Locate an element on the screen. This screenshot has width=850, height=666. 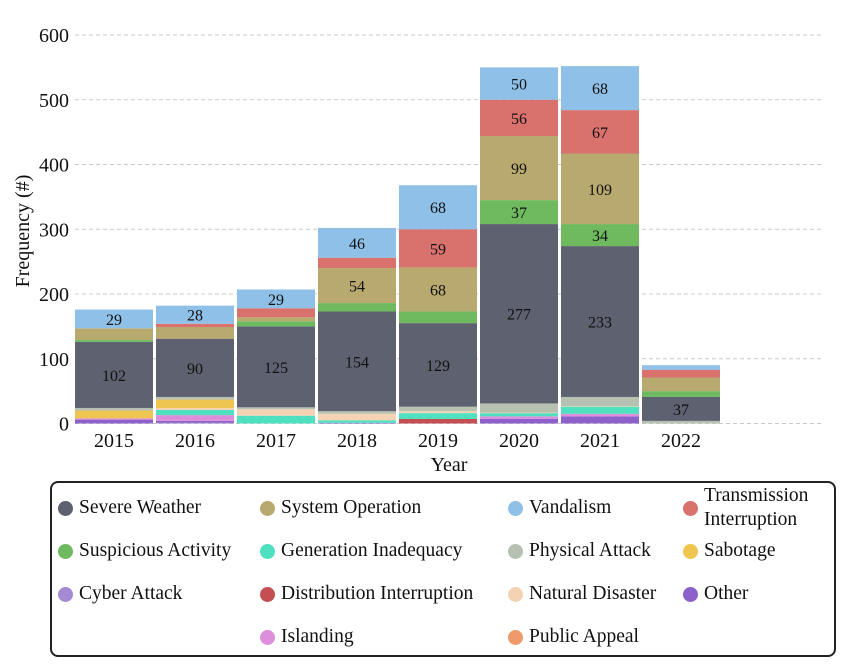
bar-segment-islanding-2015 is located at coordinates (114, 419).